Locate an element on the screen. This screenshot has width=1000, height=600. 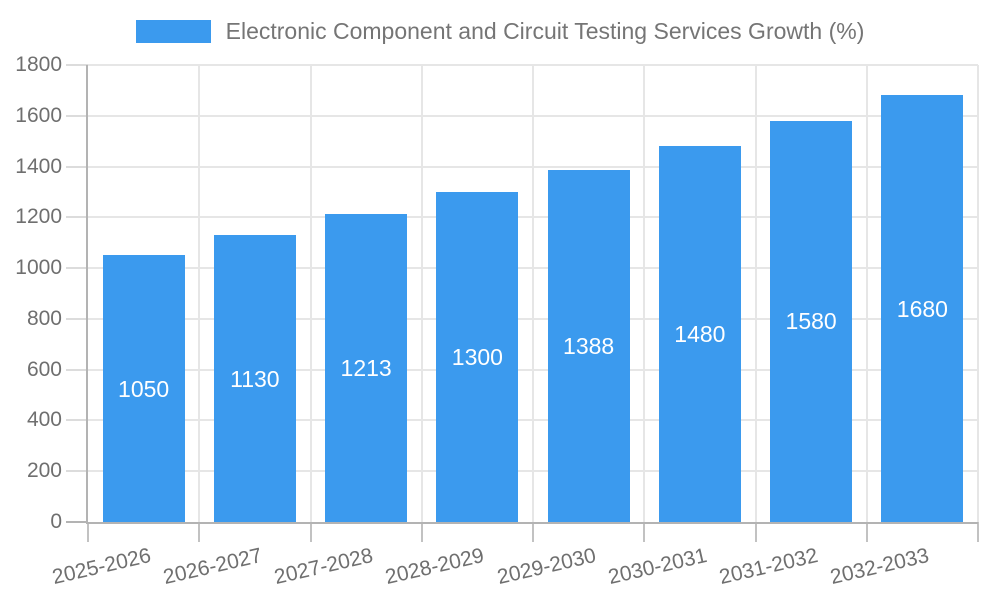
y-axis-tick-label: 200 is located at coordinates (44, 471).